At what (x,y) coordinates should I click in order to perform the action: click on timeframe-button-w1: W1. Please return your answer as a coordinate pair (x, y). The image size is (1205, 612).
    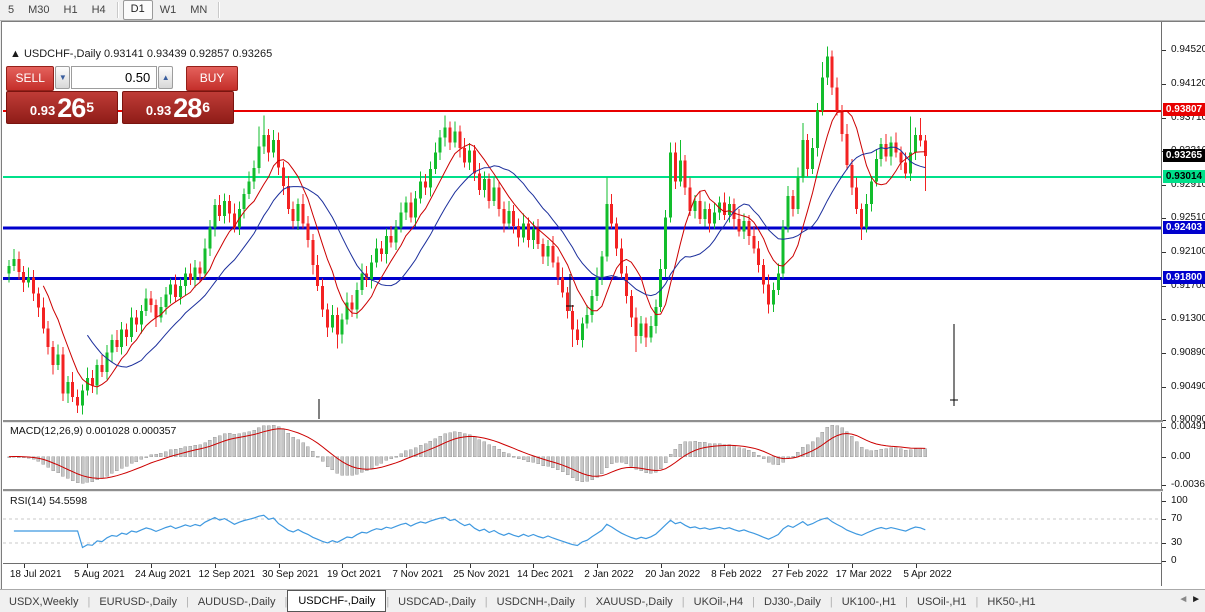
    Looking at the image, I should click on (168, 10).